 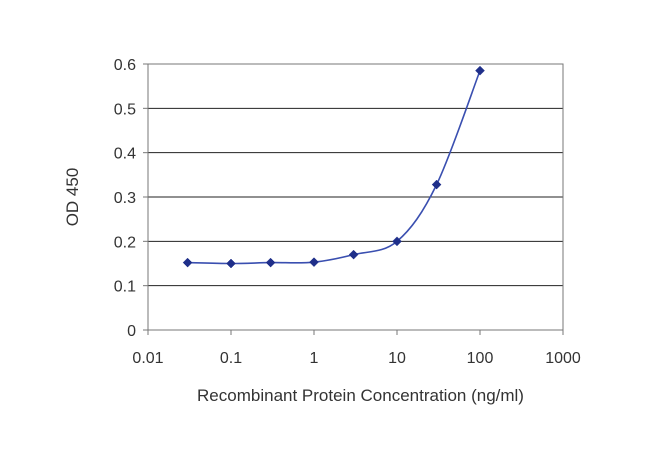 What do you see at coordinates (125, 287) in the screenshot?
I see `y-tick-label: 0.1` at bounding box center [125, 287].